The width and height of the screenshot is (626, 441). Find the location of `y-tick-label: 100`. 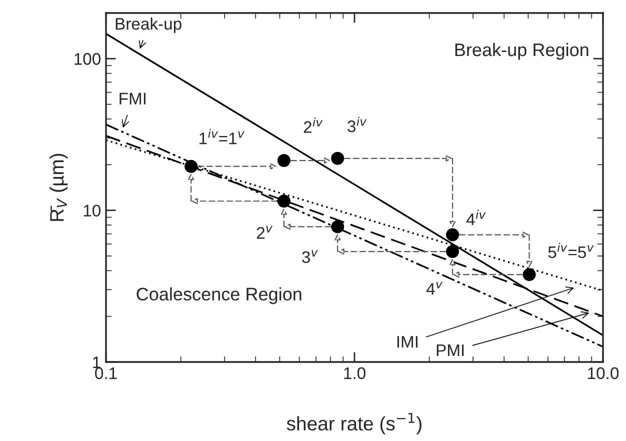

y-tick-label: 100 is located at coordinates (87, 59).